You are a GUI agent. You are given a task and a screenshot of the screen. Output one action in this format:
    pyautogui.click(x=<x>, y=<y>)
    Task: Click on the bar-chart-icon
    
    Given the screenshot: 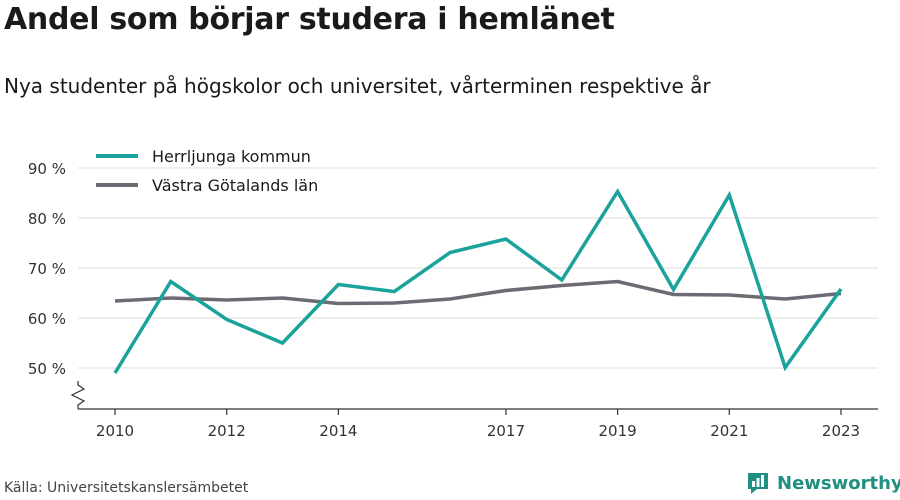 What is the action you would take?
    pyautogui.click(x=758, y=483)
    